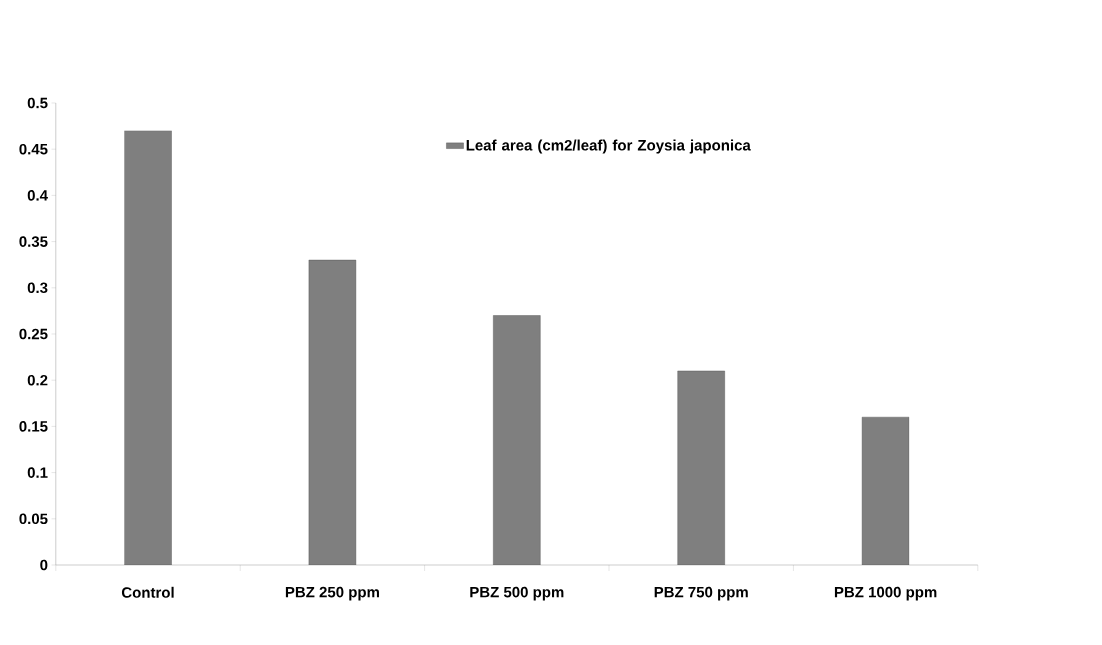  What do you see at coordinates (37, 103) in the screenshot?
I see `y-tick-label: 0.5` at bounding box center [37, 103].